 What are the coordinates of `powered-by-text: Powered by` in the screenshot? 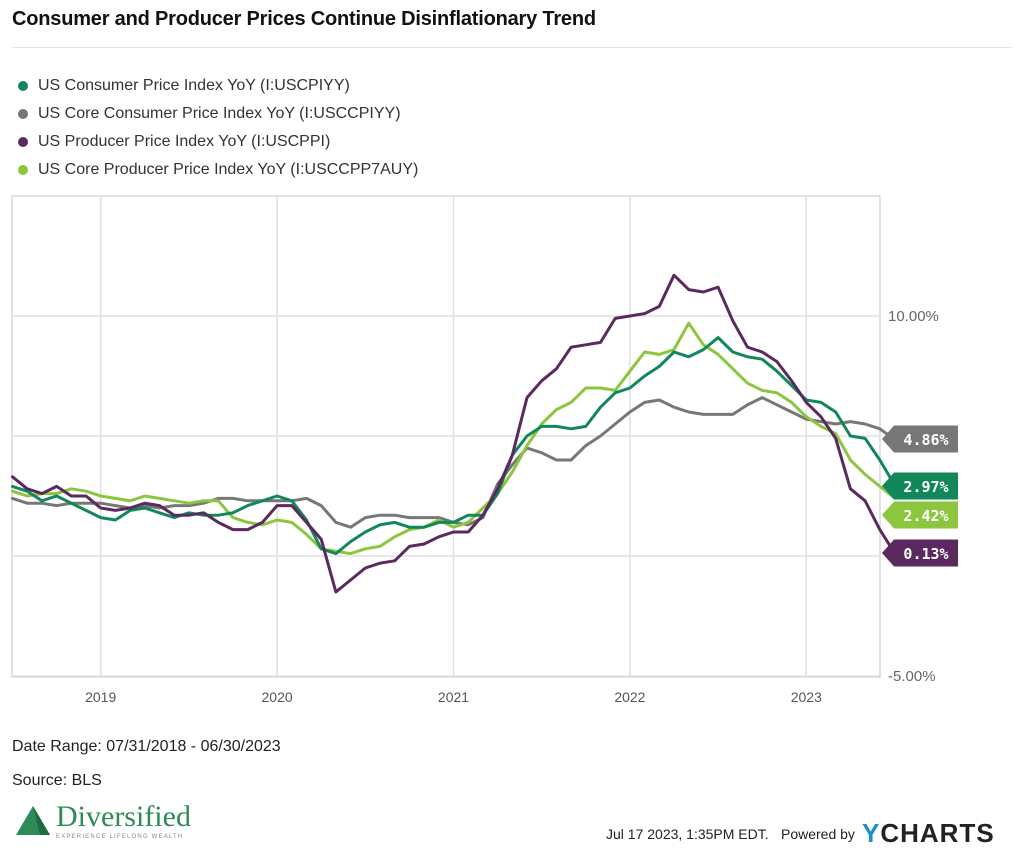 It's located at (818, 834).